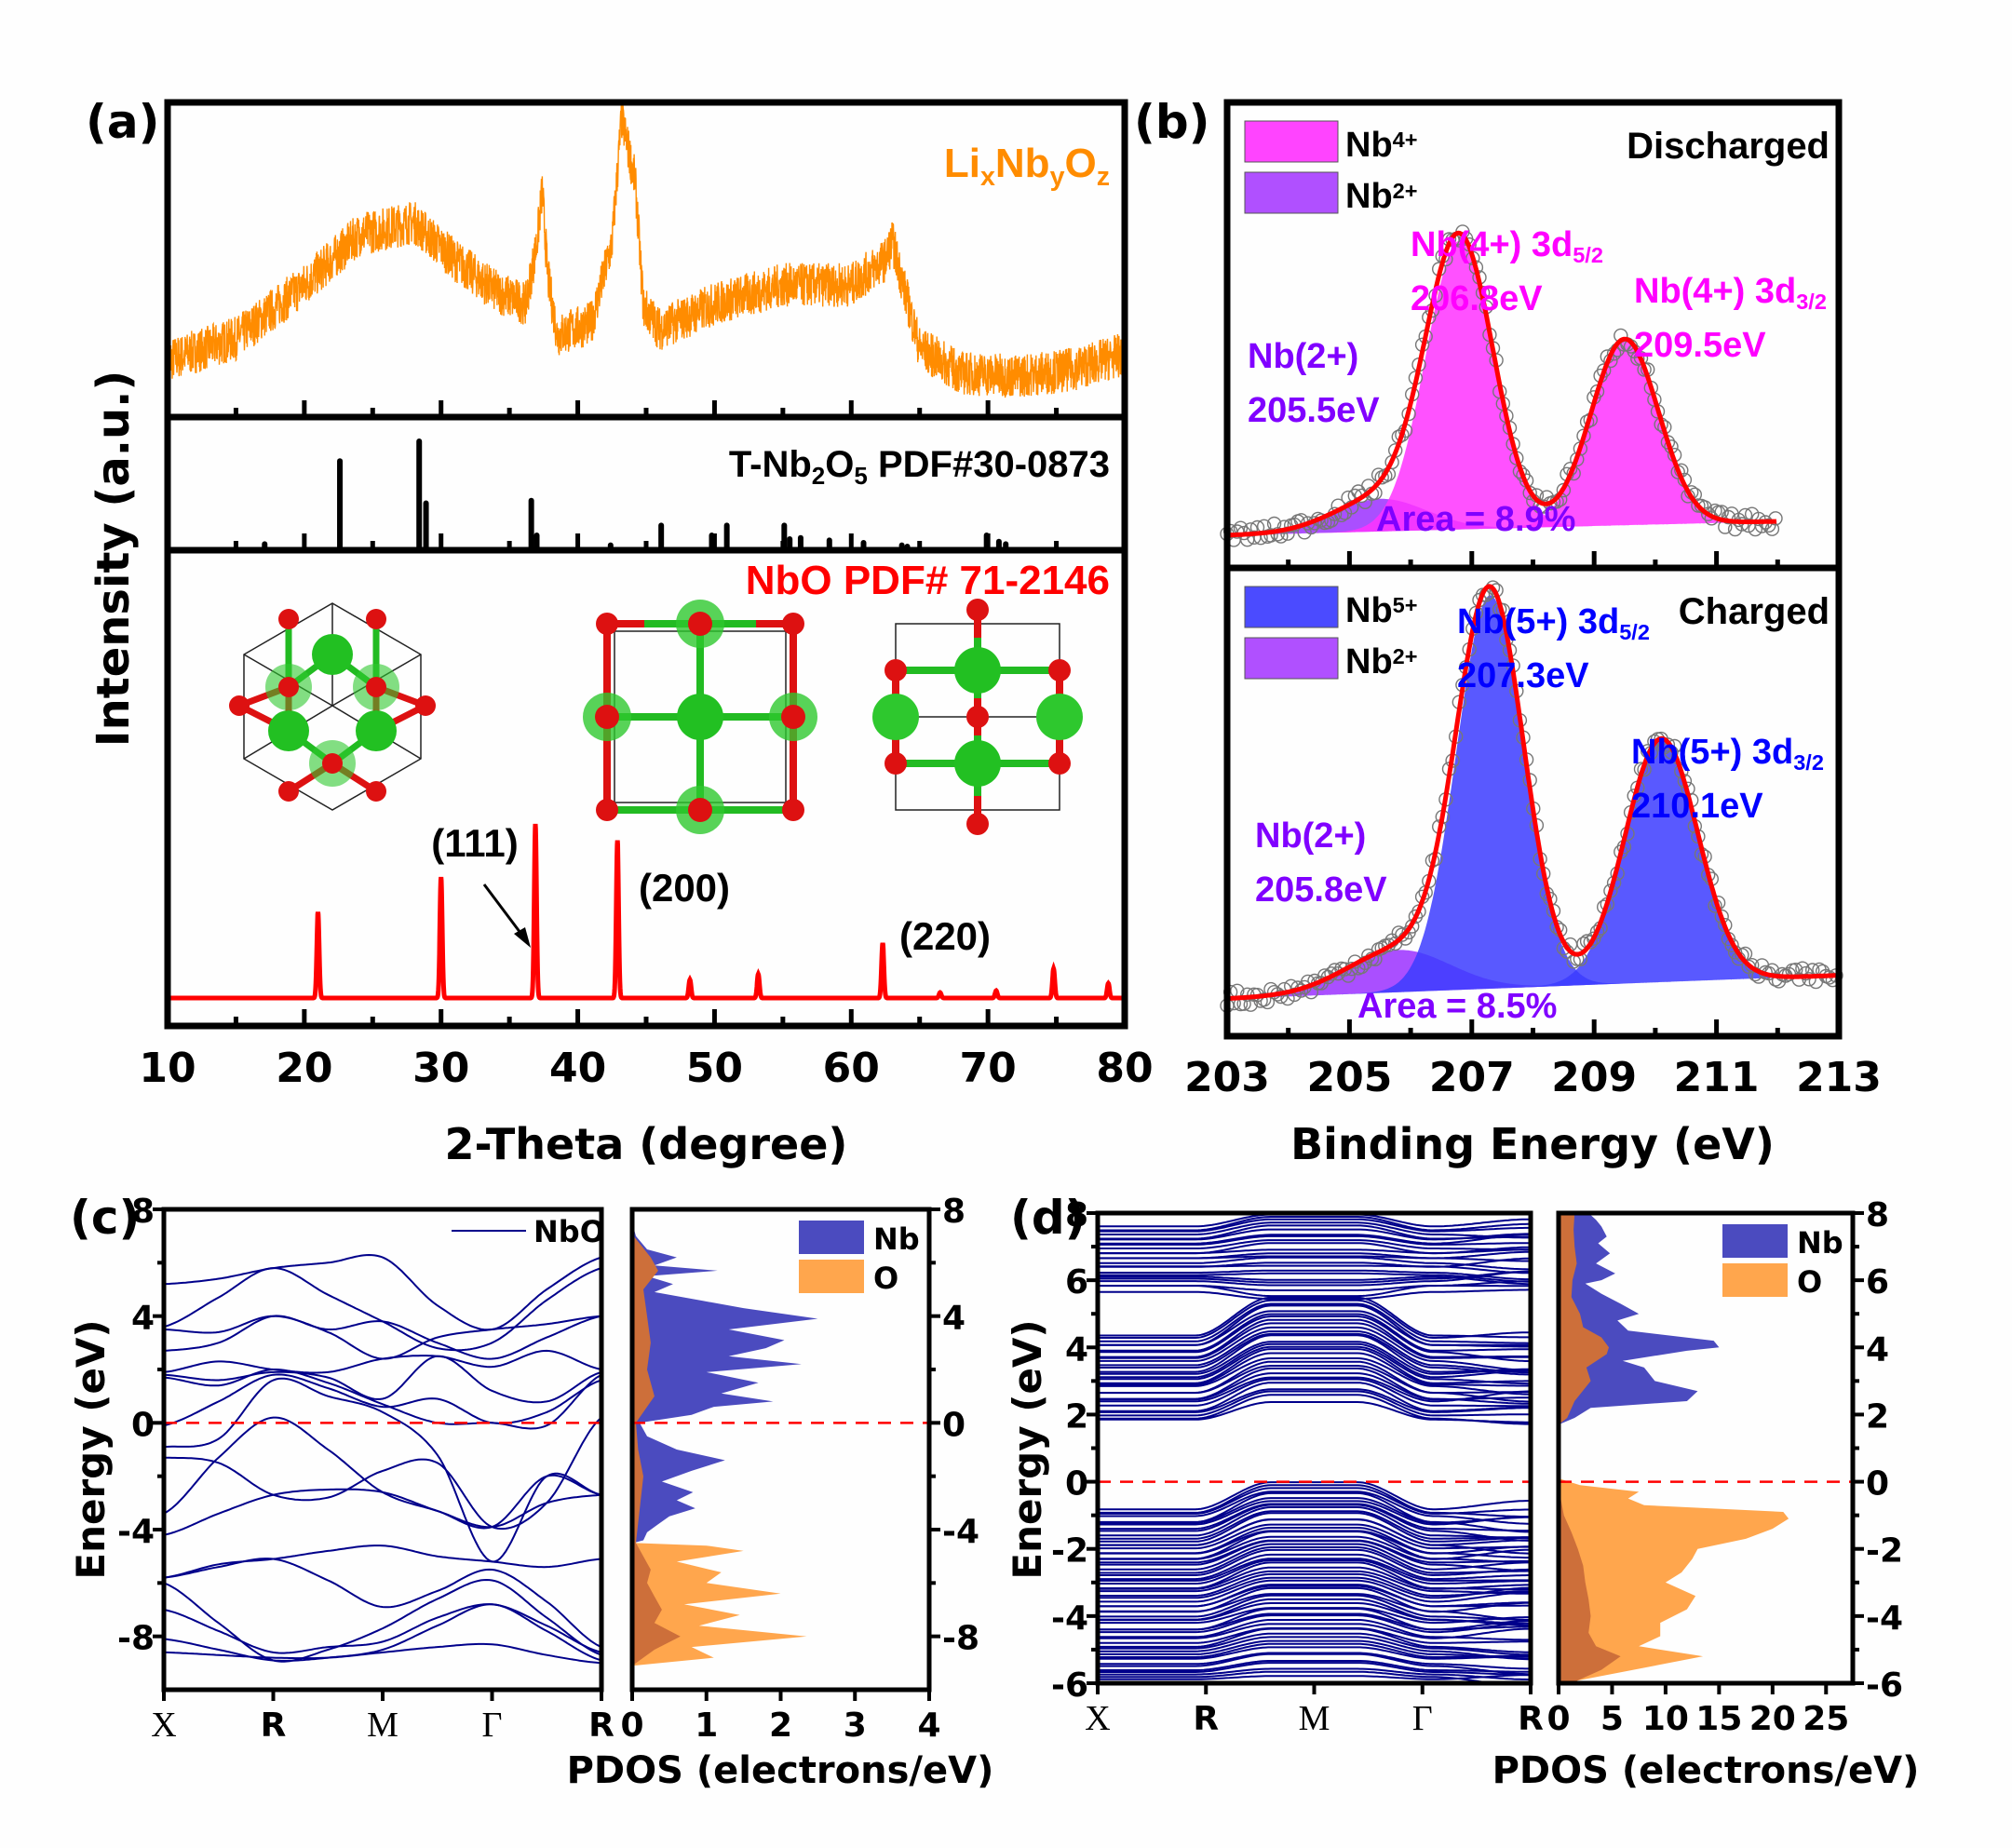  Describe the element at coordinates (441, 1068) in the screenshot. I see `x-tick-label: 30` at that location.